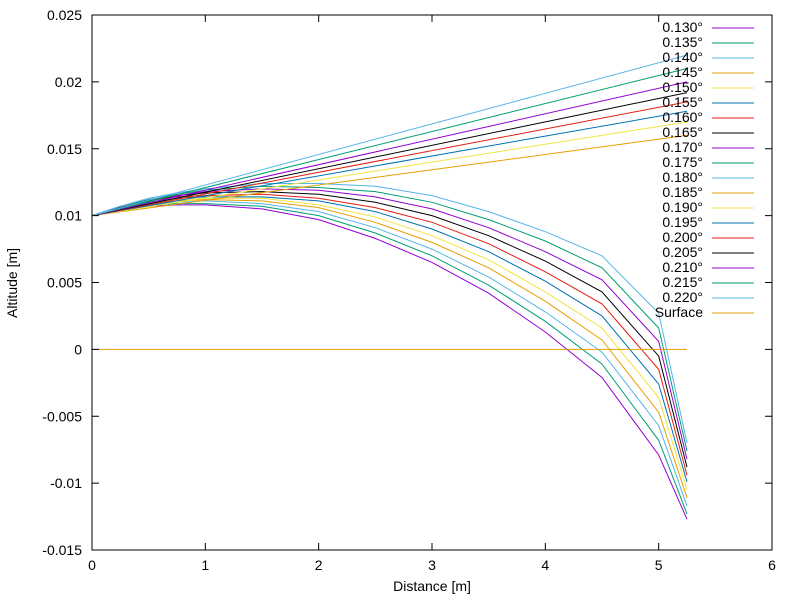 Image resolution: width=800 pixels, height=600 pixels. I want to click on legend-label: 0.205°, so click(682, 252).